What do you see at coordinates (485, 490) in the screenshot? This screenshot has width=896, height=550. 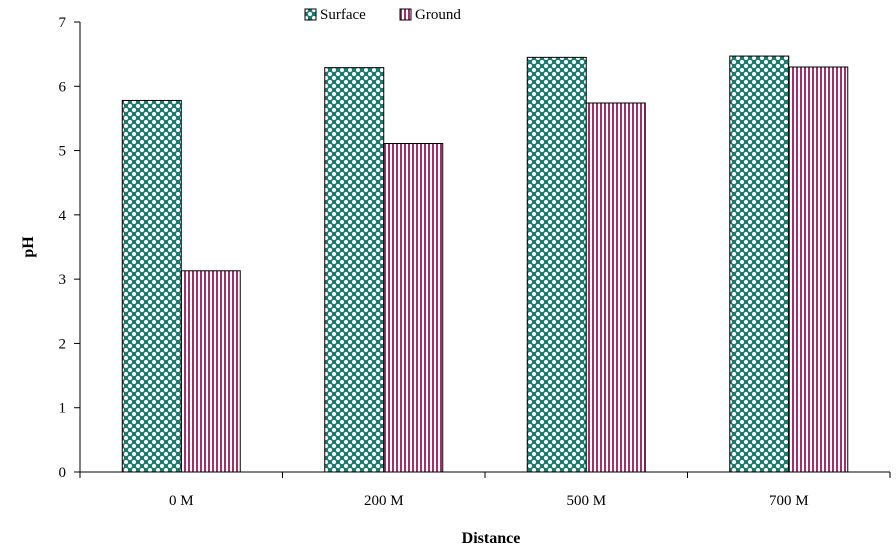 I see `x-ticks: 0 M 200 M 500 M 700 M` at bounding box center [485, 490].